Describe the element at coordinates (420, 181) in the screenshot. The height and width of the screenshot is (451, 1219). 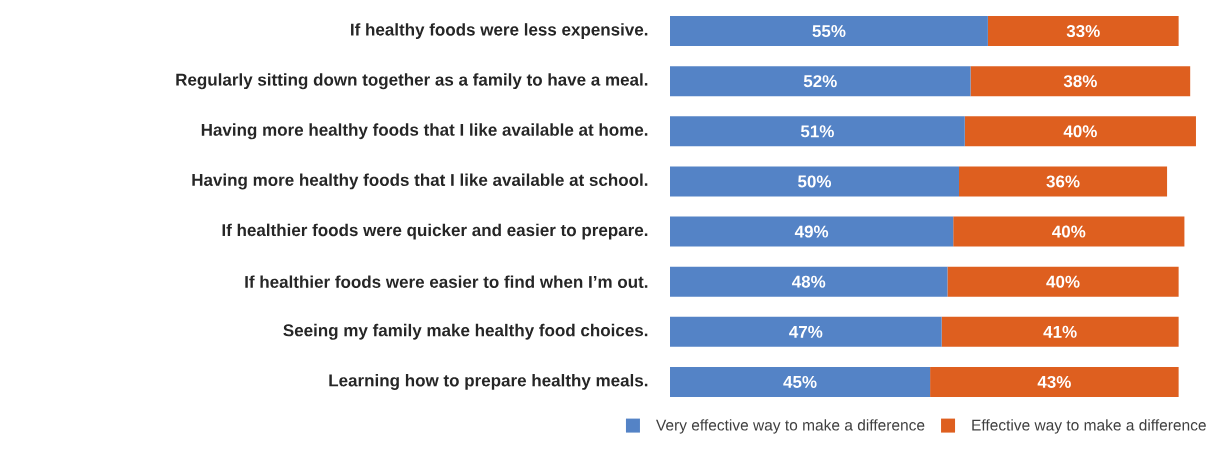
I see `y-tick-label: Having more healthy foods that I like available at school.` at that location.